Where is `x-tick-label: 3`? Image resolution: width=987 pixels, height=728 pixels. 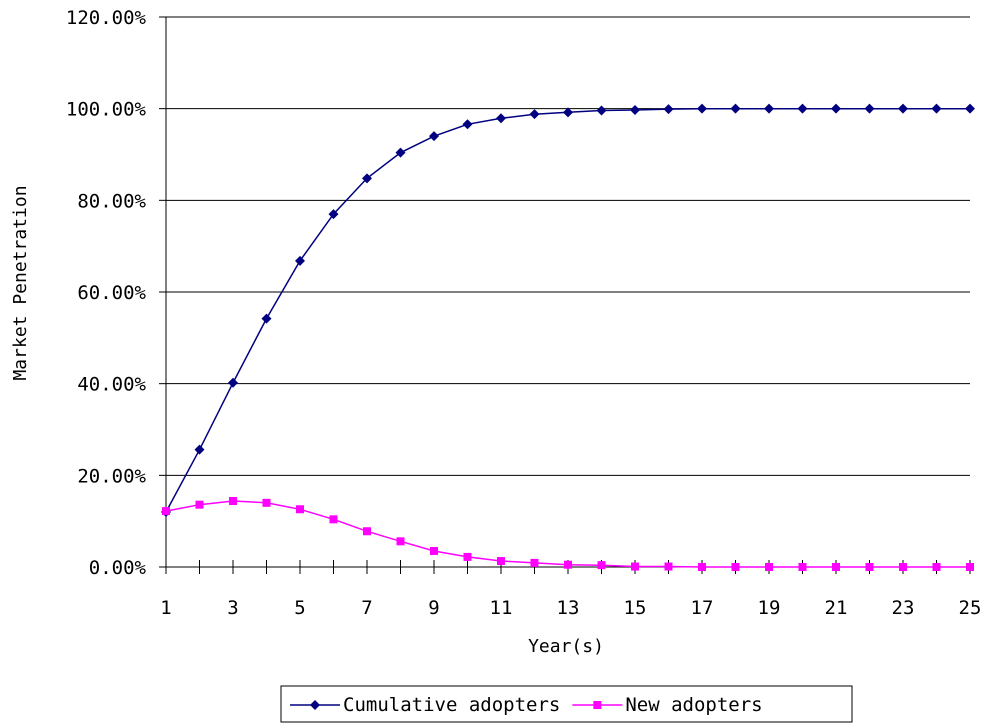 x-tick-label: 3 is located at coordinates (232, 608).